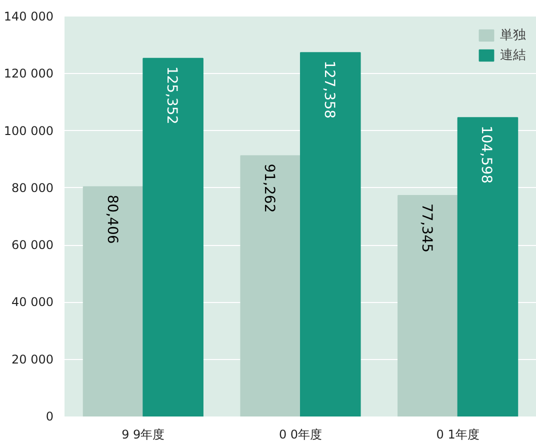 This screenshot has width=536, height=444. What do you see at coordinates (29, 17) in the screenshot?
I see `y-tick-label: 140 000` at bounding box center [29, 17].